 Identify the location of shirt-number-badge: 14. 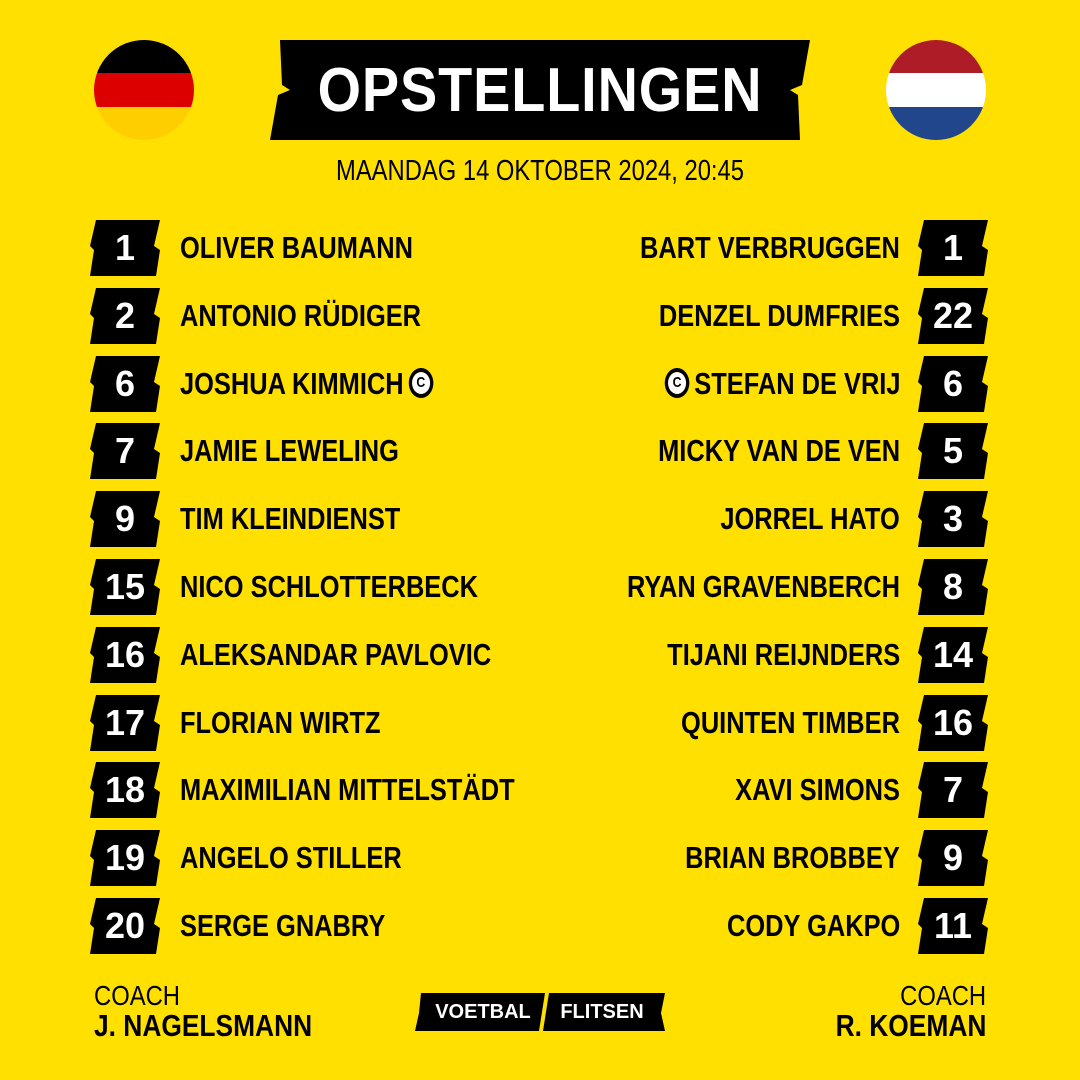
(953, 654).